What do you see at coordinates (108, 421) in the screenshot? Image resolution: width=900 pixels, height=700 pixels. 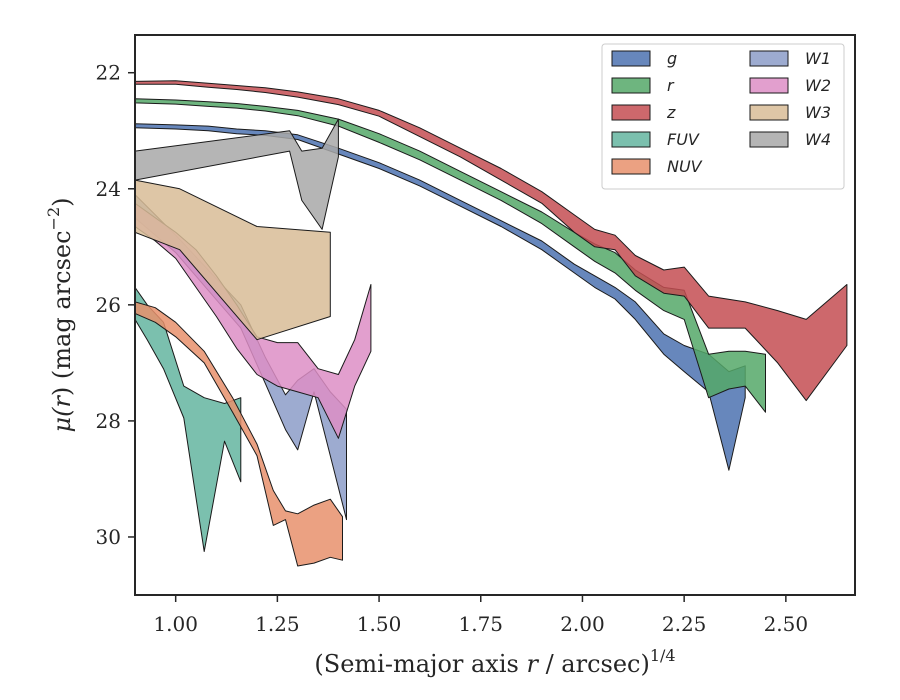 I see `y-tick-label: 28` at bounding box center [108, 421].